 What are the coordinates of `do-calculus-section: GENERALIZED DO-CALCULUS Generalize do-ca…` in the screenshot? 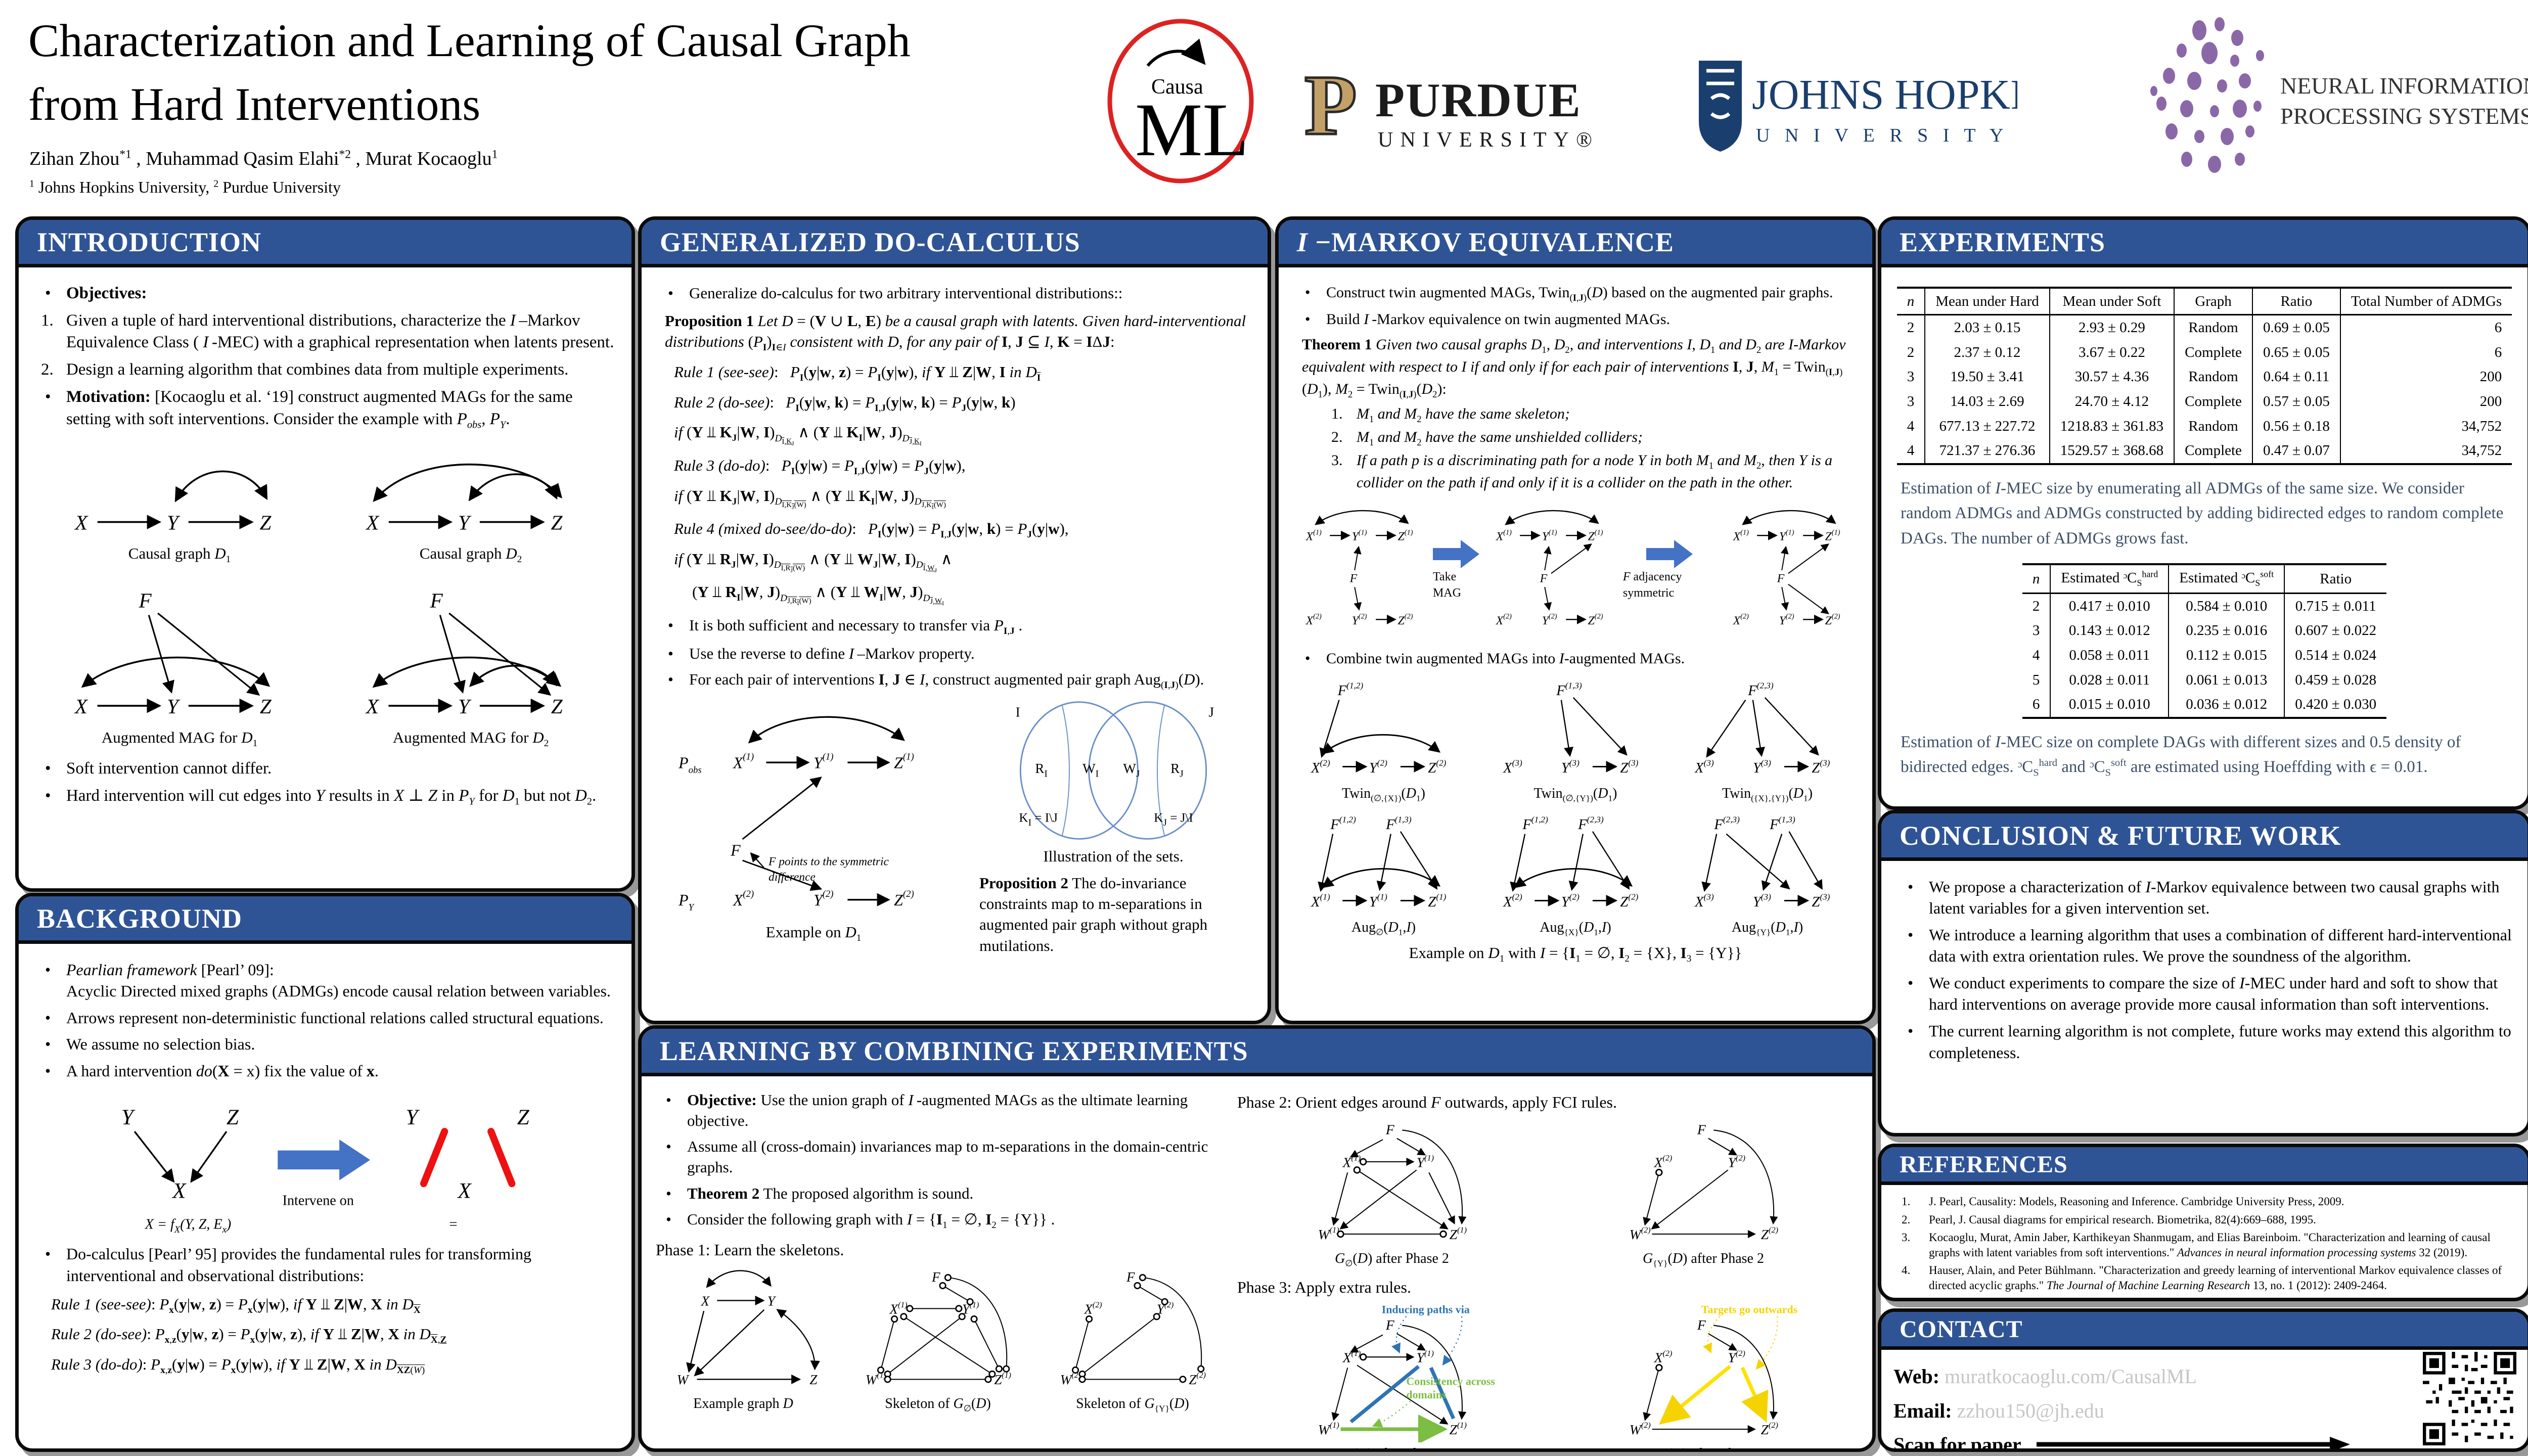 It's located at (955, 620).